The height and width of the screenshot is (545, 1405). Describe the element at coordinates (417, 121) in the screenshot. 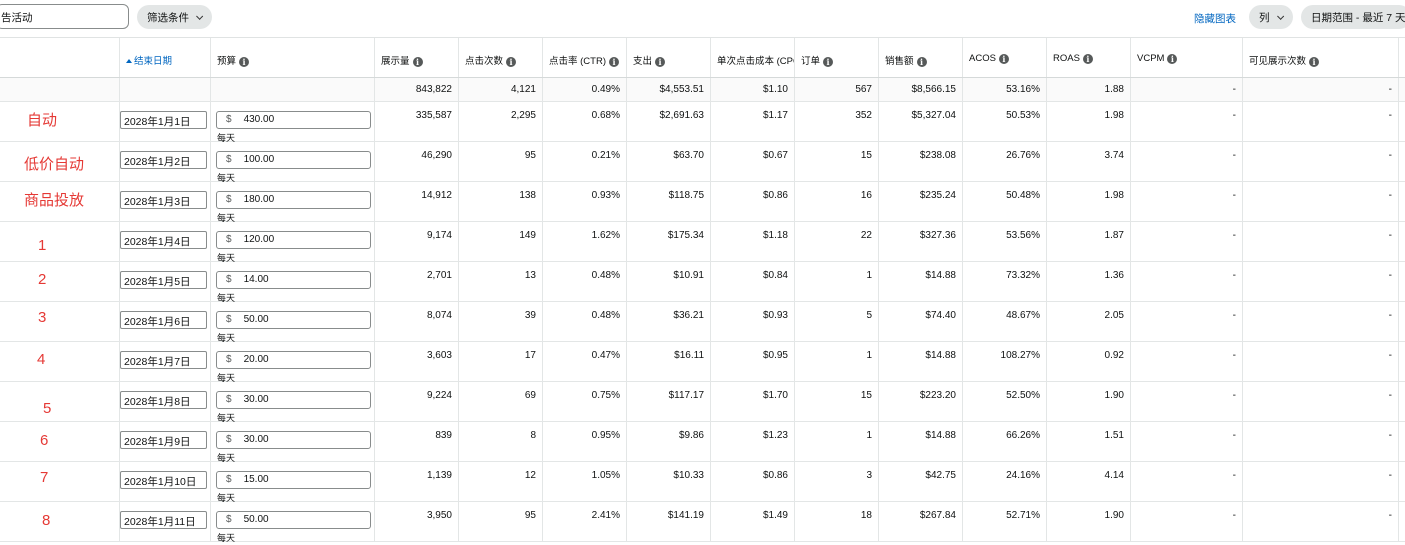

I see `cell-impressions: 335,587` at that location.